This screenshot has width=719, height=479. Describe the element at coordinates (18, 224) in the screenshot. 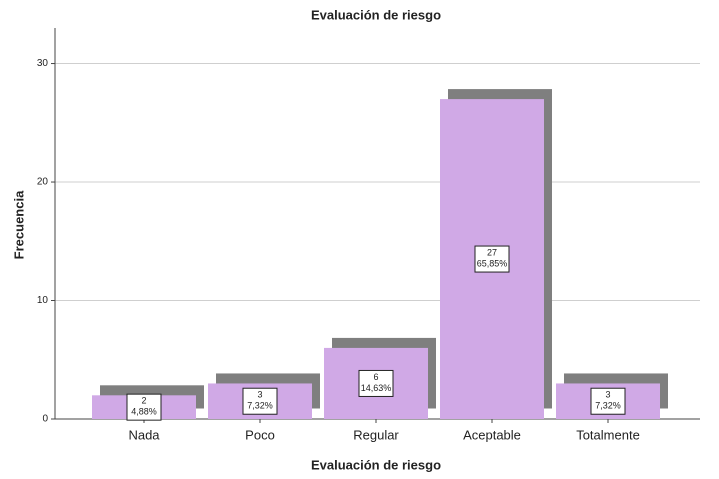

I see `y-axis-label: Frecuencia` at that location.